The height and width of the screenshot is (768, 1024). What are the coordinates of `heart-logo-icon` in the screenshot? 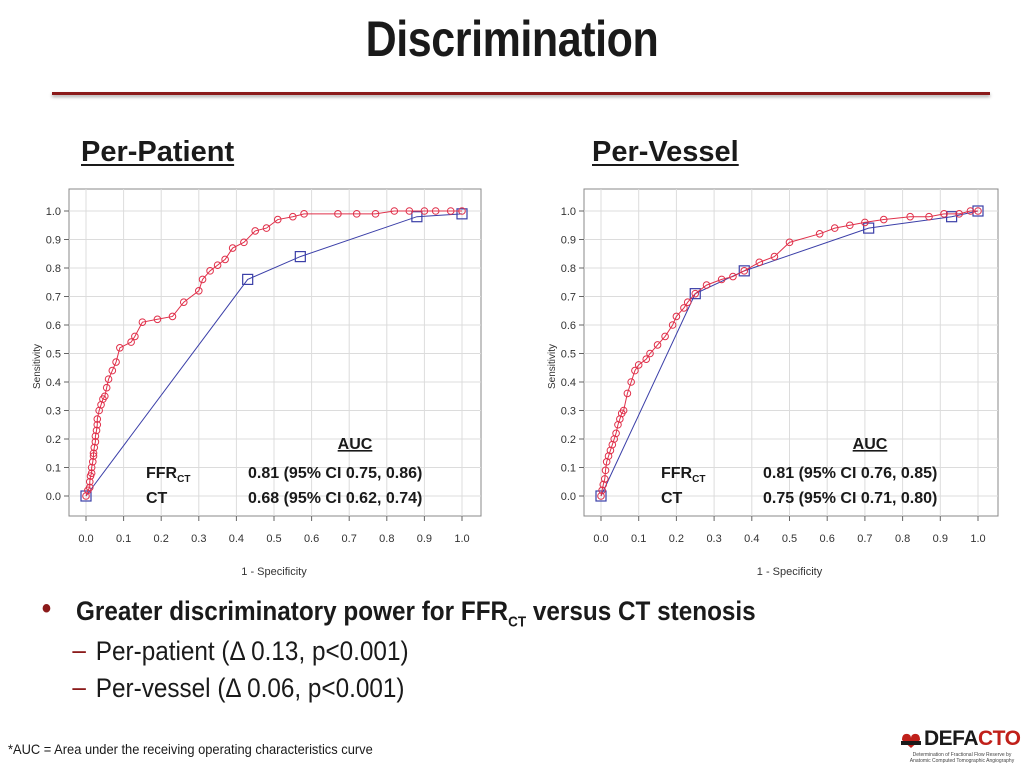 It's located at (911, 740).